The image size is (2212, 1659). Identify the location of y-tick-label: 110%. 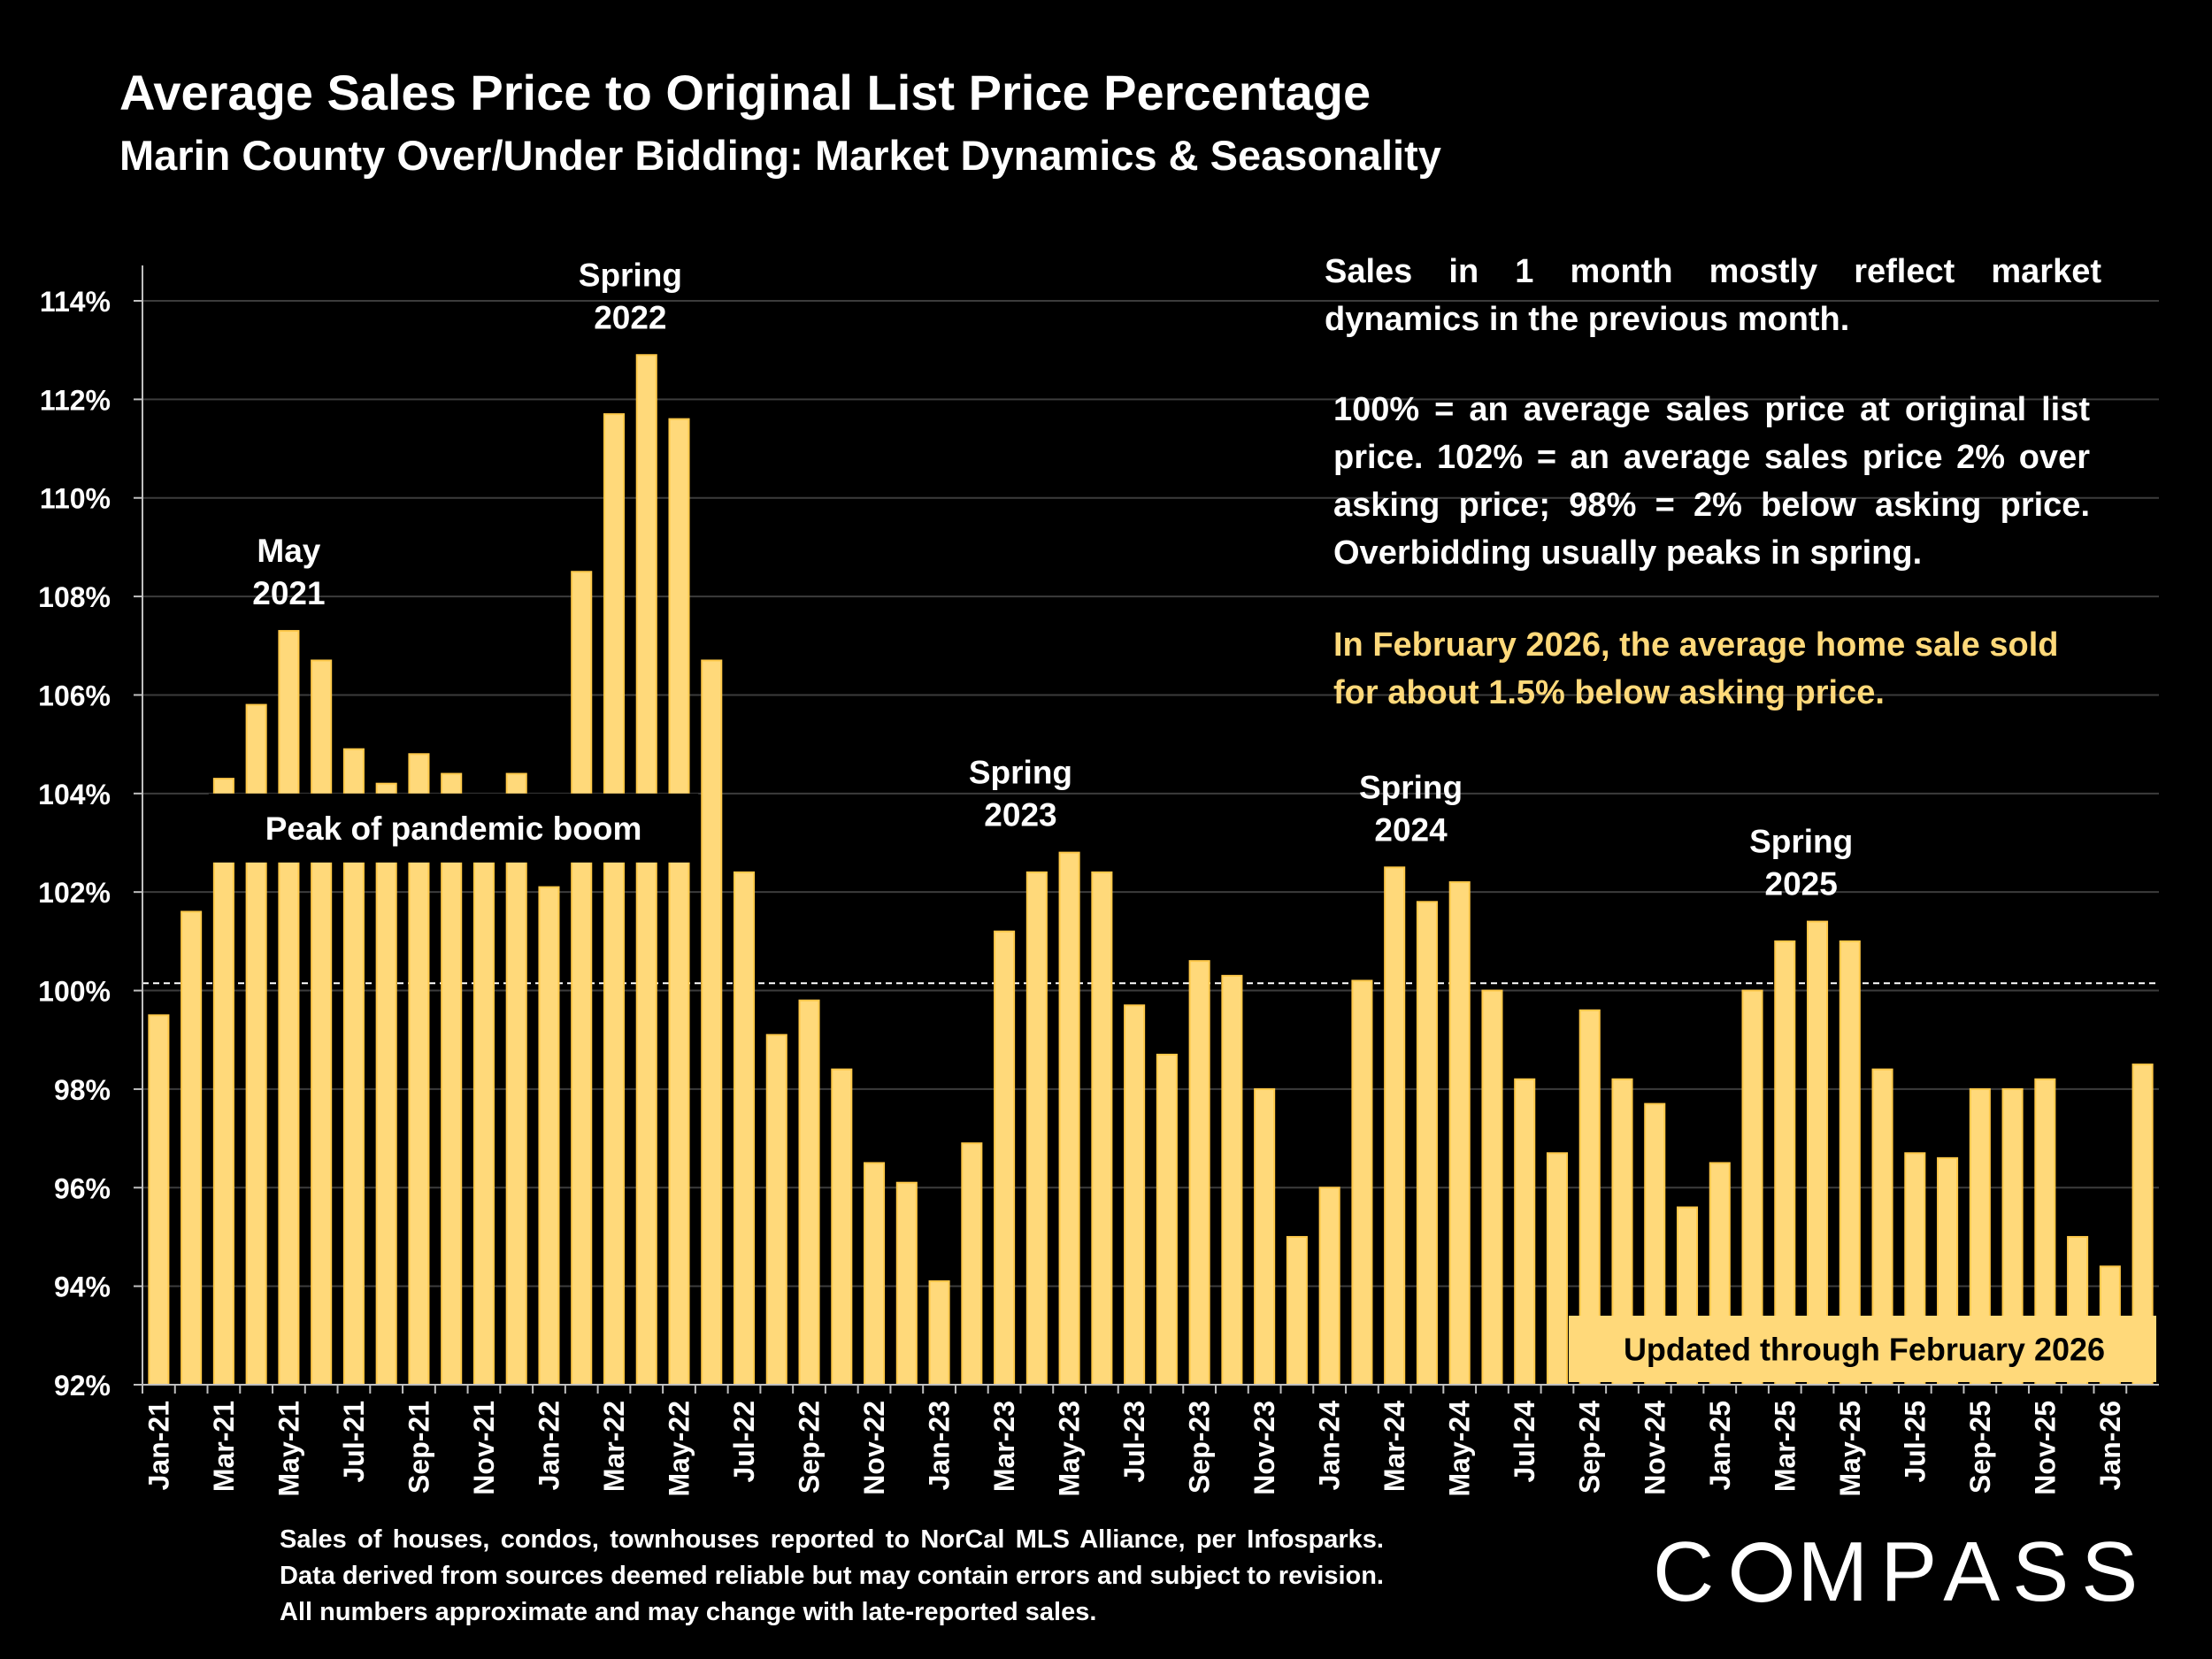
(76, 499).